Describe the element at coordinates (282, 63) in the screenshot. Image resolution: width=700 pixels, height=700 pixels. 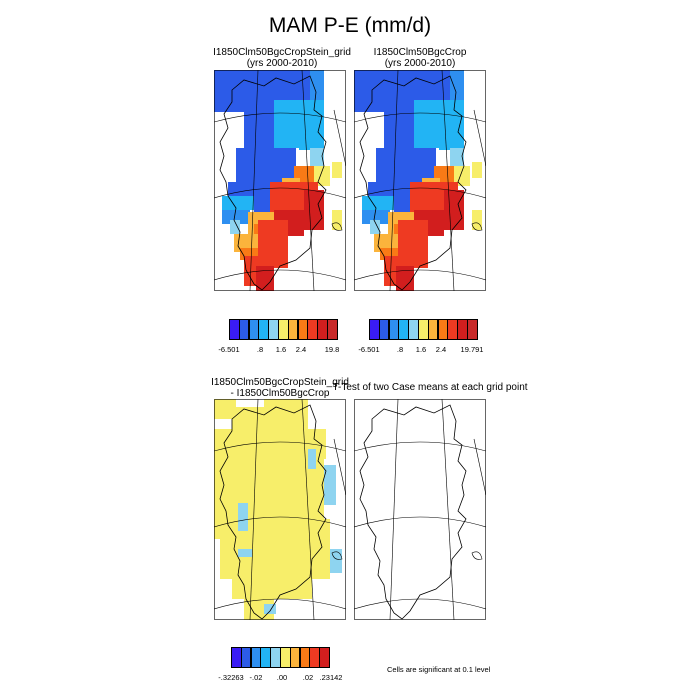
I see `panel-1-title-line2: (yrs 2000-2010)` at that location.